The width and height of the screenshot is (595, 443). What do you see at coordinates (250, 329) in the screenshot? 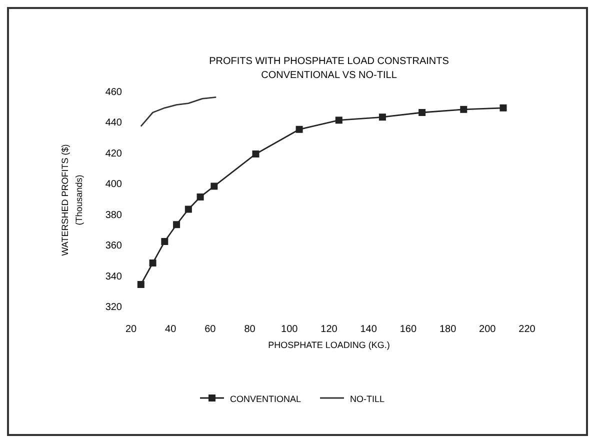
I see `x-tick-label: 80` at bounding box center [250, 329].